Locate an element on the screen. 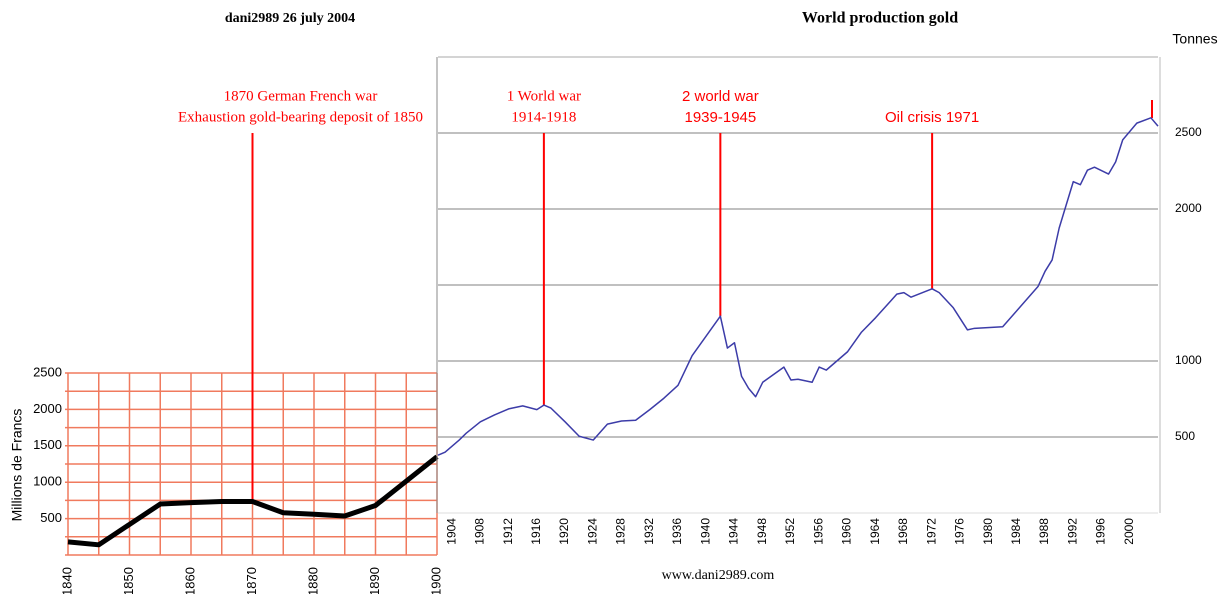 The width and height of the screenshot is (1226, 594). x-tick-label: 1936 is located at coordinates (677, 531).